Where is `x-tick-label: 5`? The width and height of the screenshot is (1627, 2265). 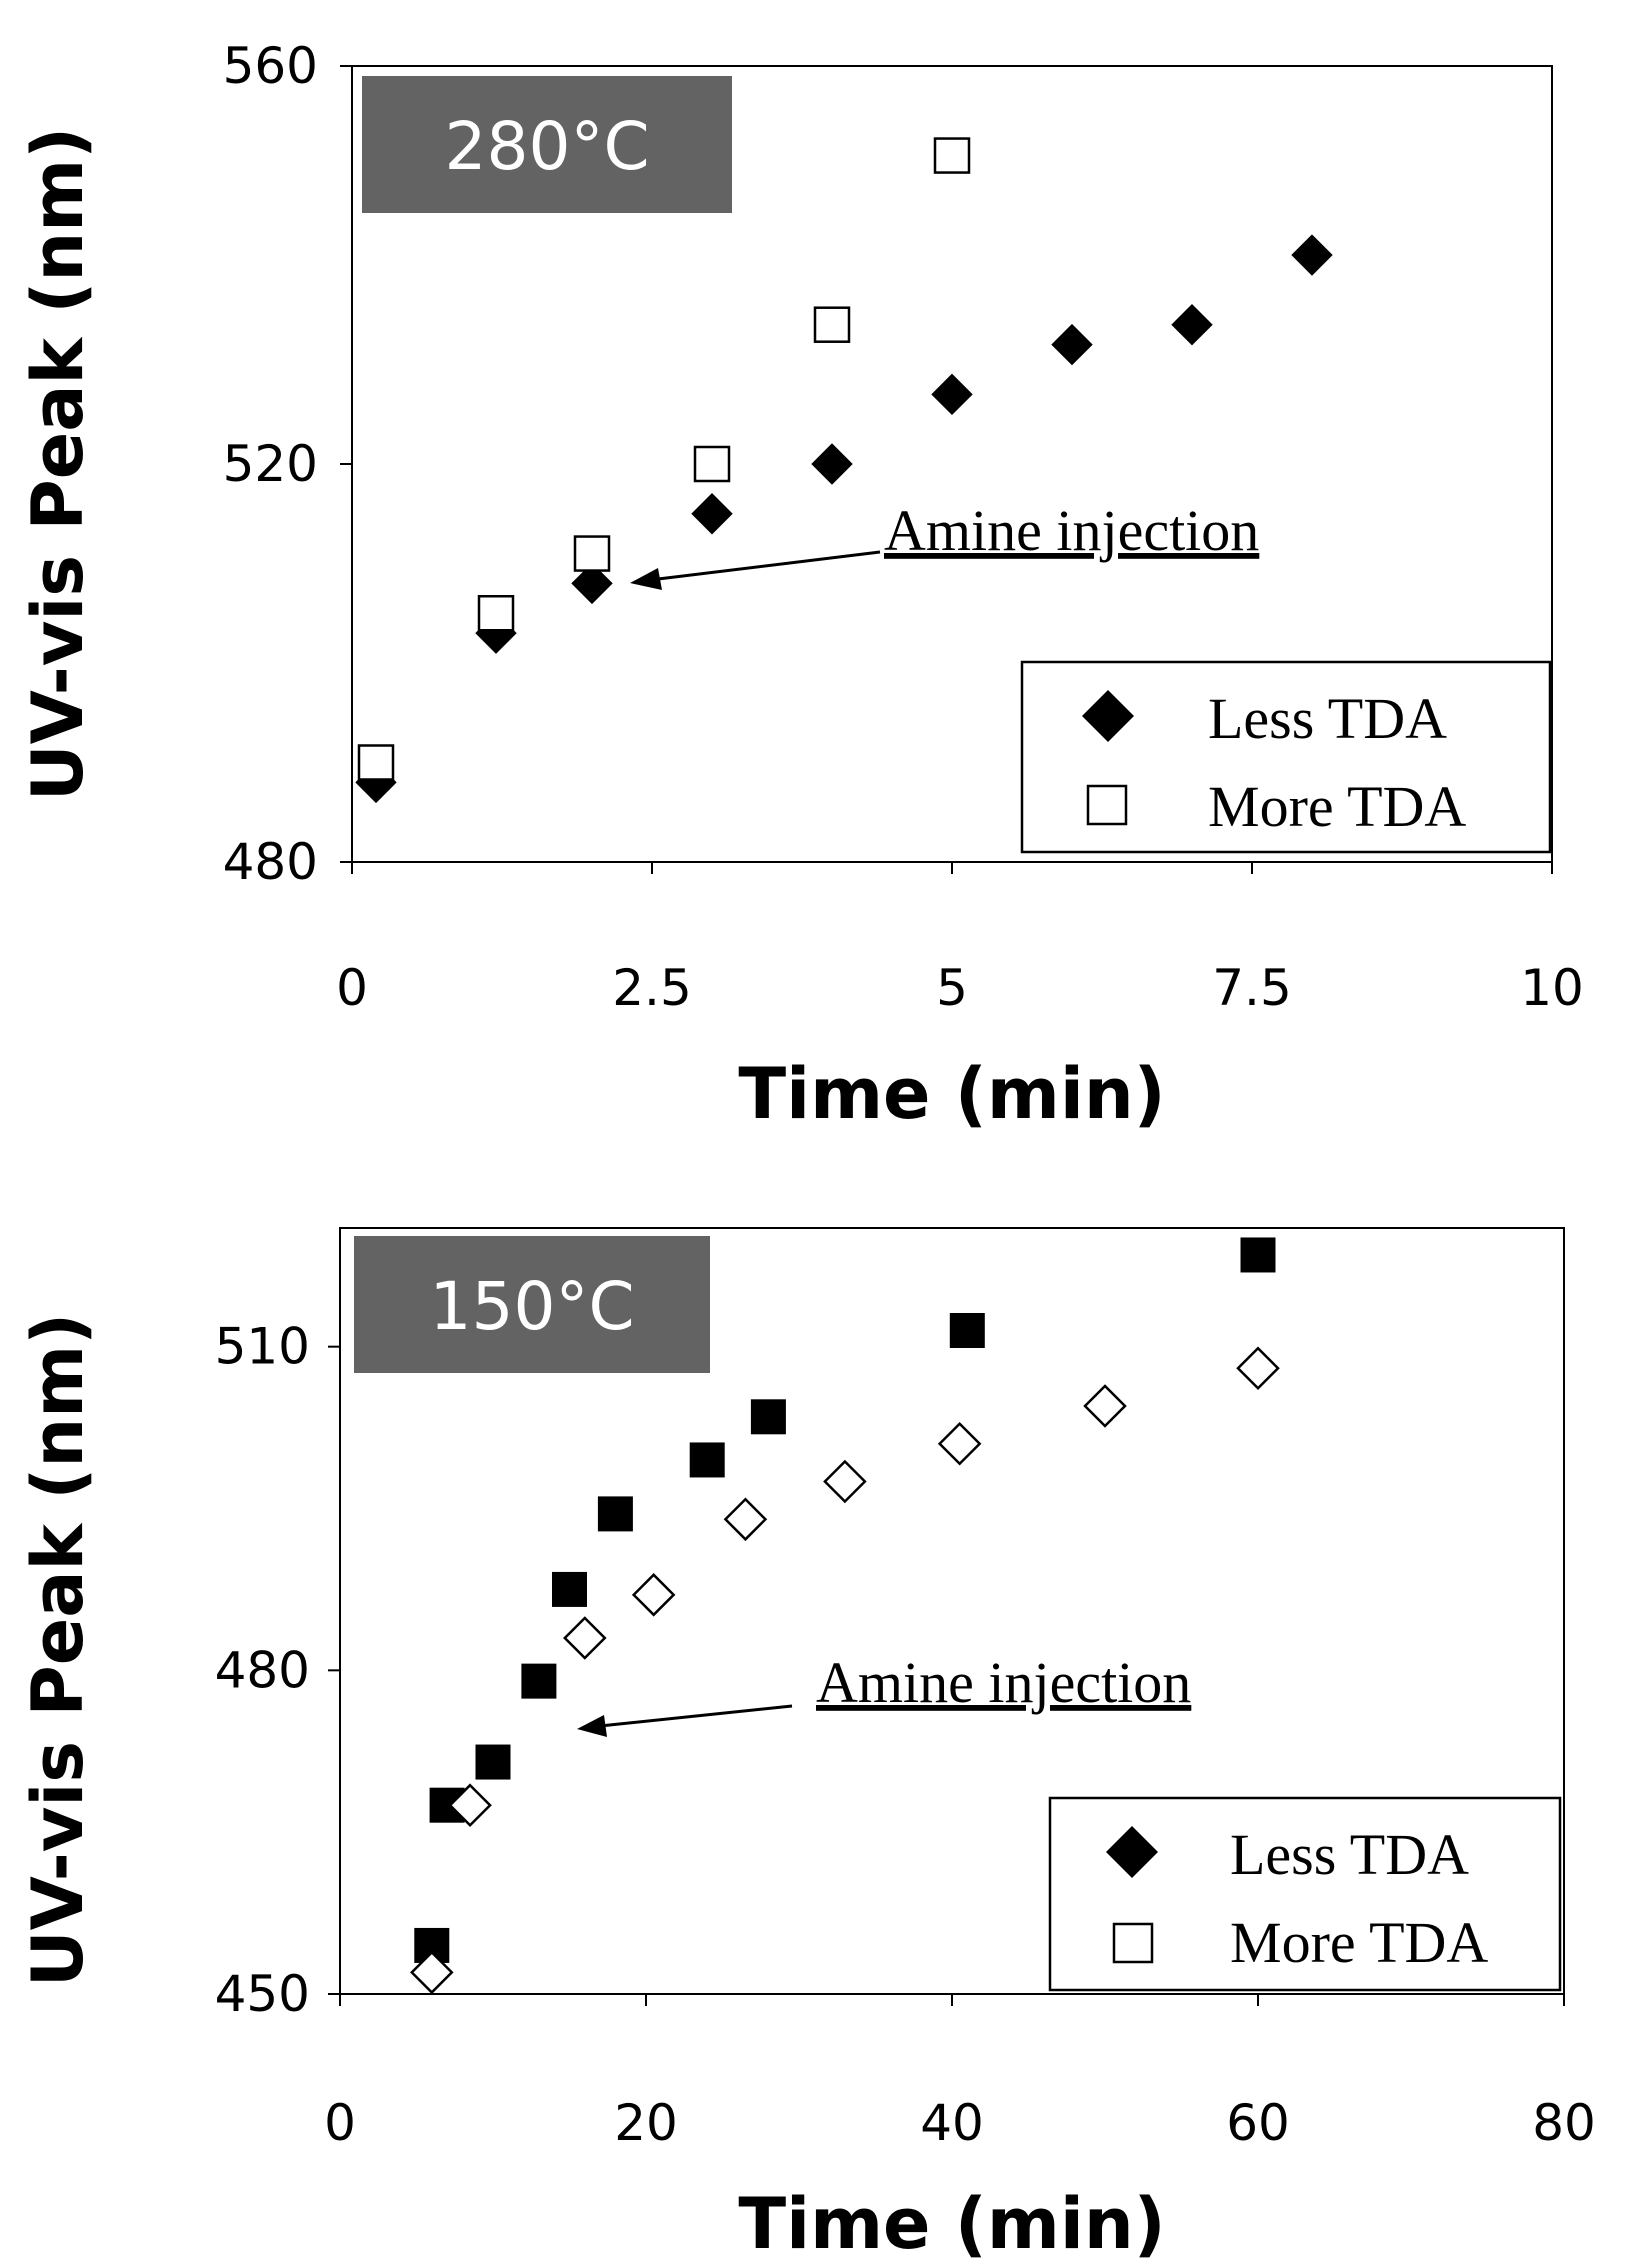
x-tick-label: 5 is located at coordinates (952, 988).